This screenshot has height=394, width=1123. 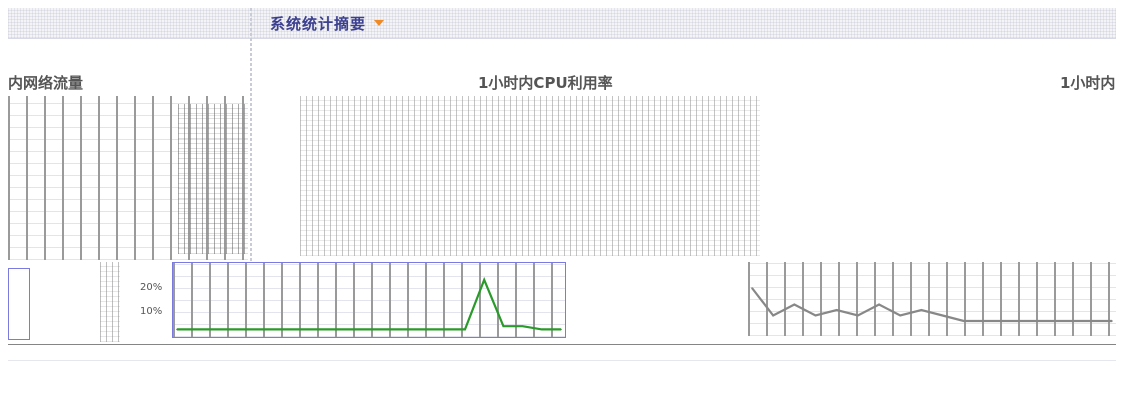 I want to click on right-plot-area, so click(x=932, y=299).